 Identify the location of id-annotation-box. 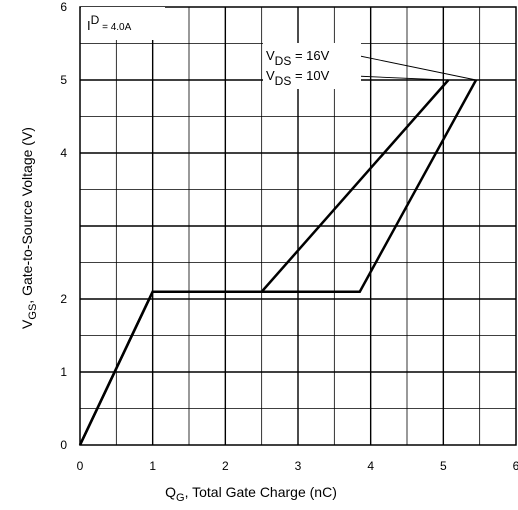
(123, 23).